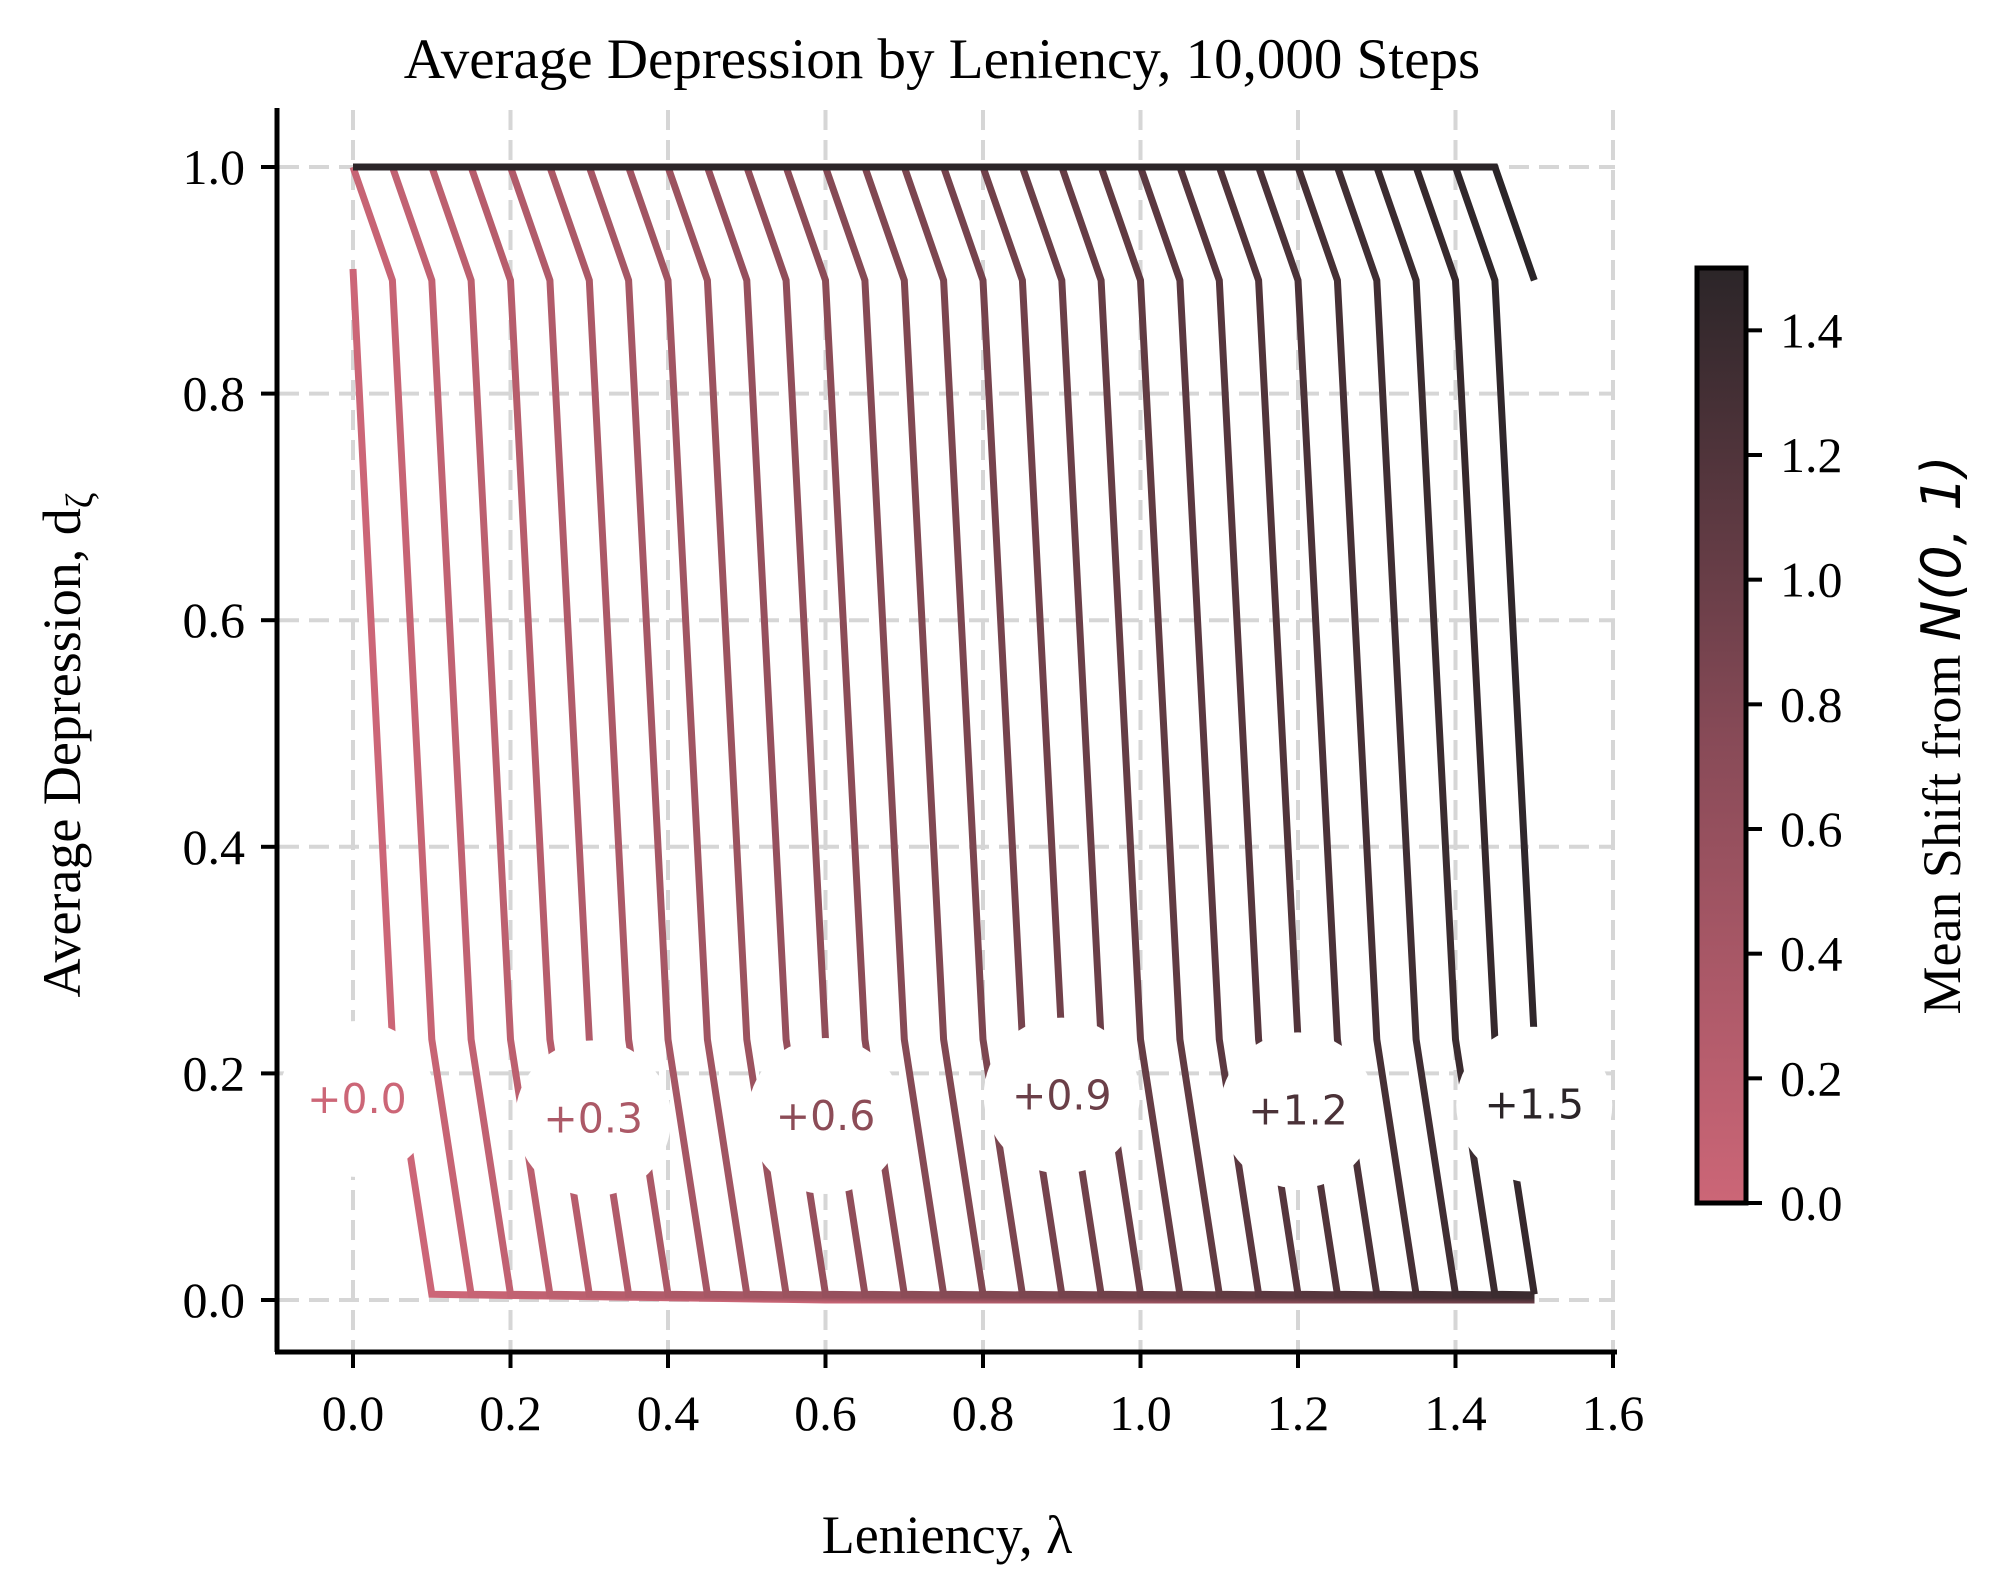  Describe the element at coordinates (1941, 548) in the screenshot. I see `colorbar-label-math: N(0, 1)` at that location.